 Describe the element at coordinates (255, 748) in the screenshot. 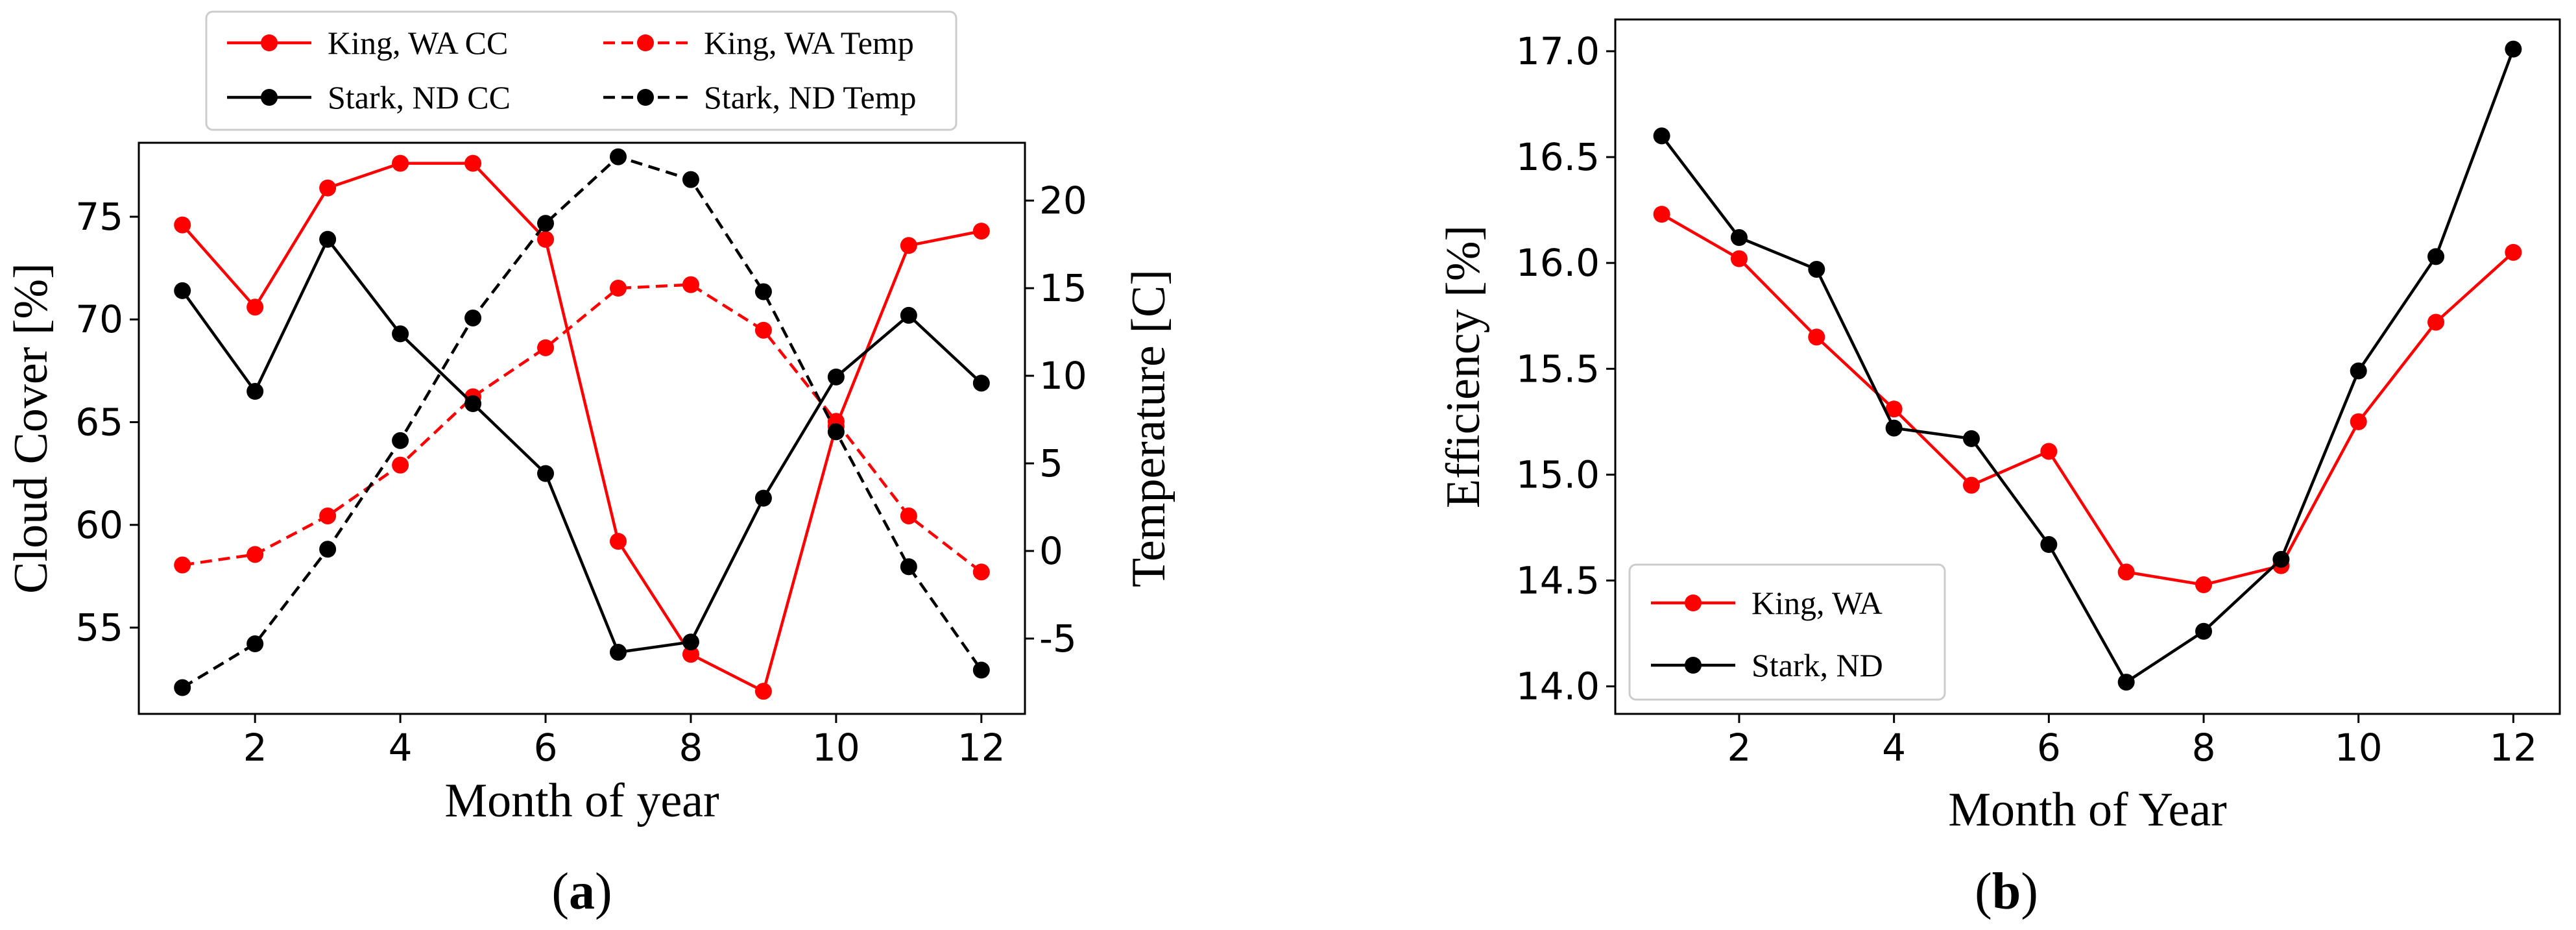

I see `x-tick-label: 2` at that location.